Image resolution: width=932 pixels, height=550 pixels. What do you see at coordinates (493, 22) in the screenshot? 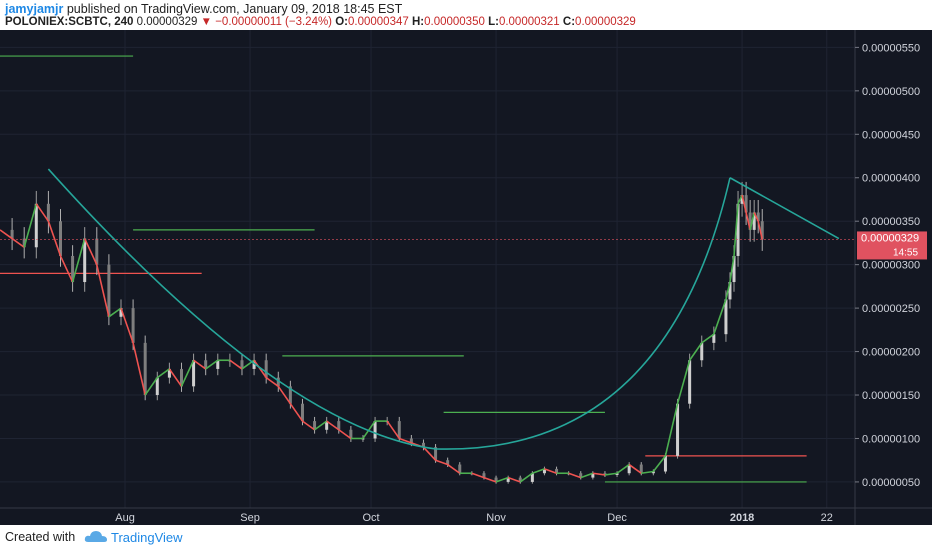
I see `low-label: L:` at bounding box center [493, 22].